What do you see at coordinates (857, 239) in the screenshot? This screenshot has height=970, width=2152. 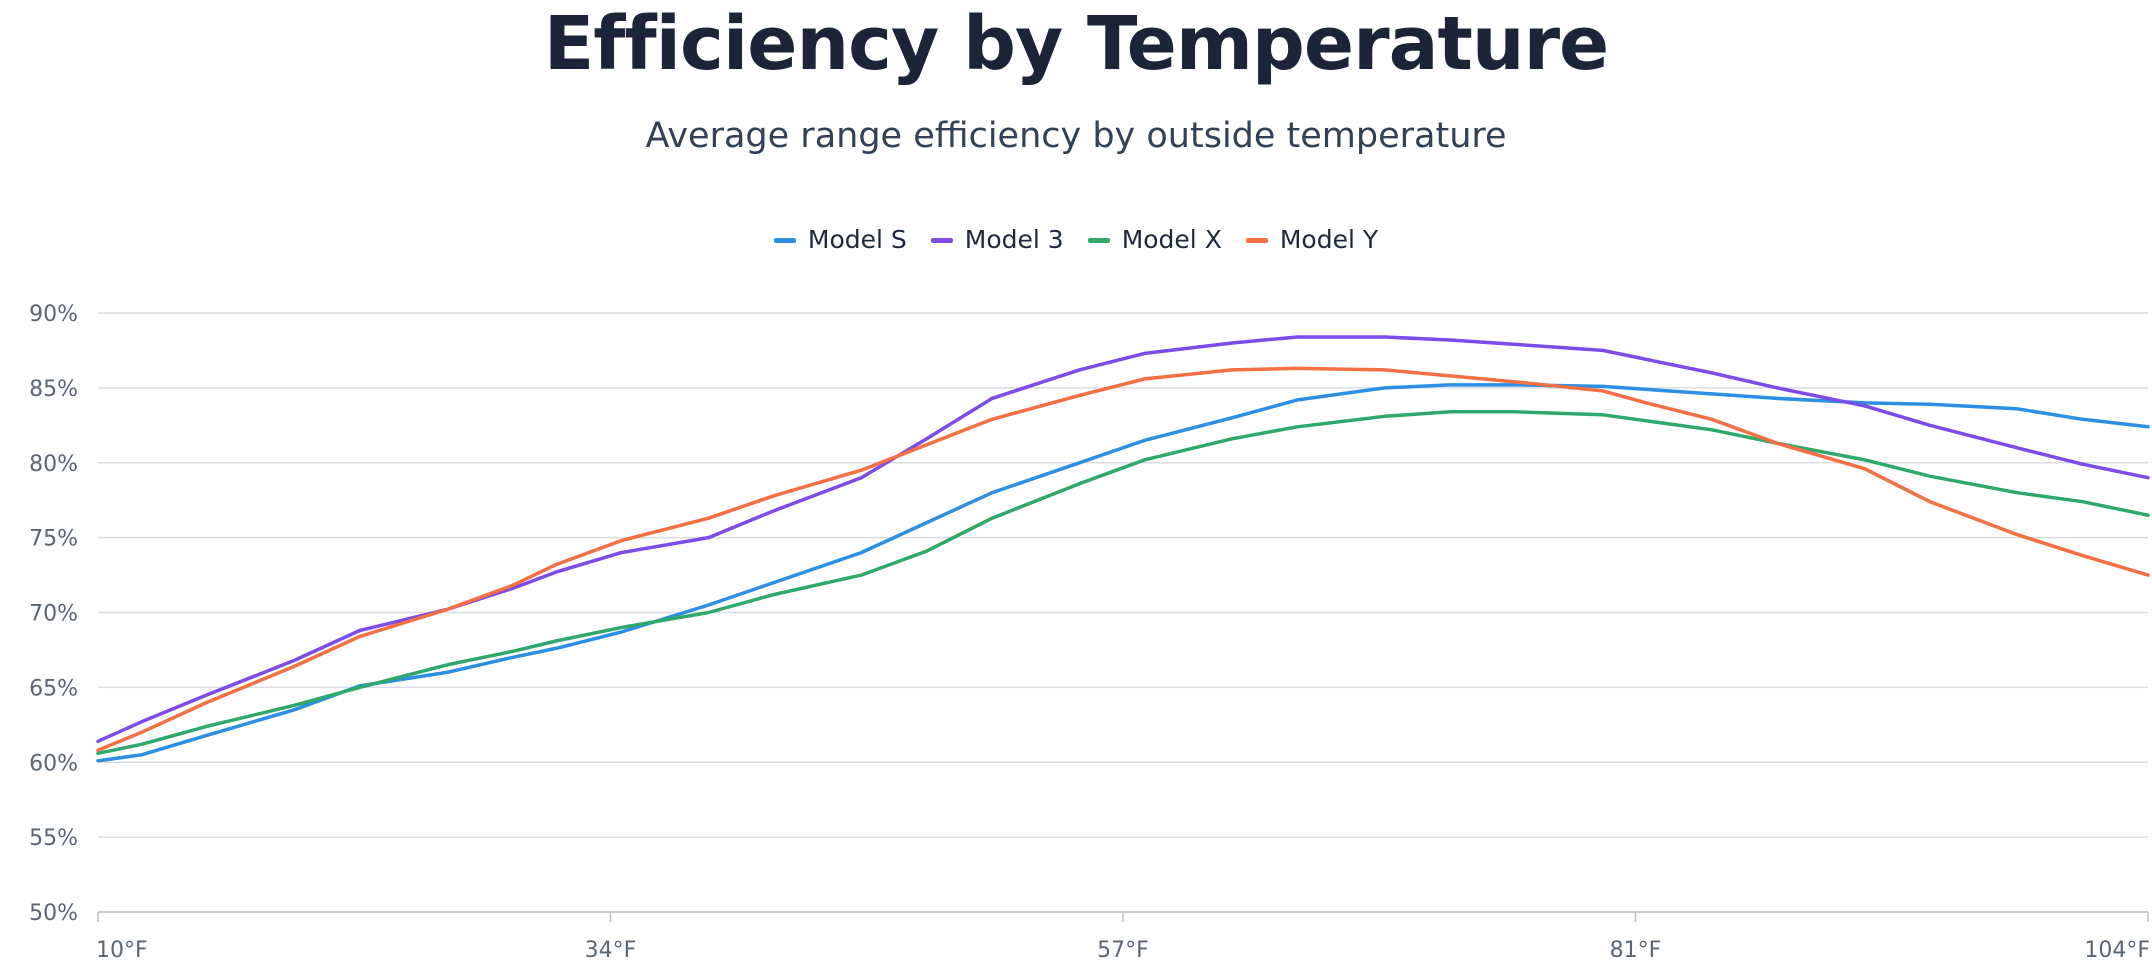 I see `legend-label-model-s: Model S` at bounding box center [857, 239].